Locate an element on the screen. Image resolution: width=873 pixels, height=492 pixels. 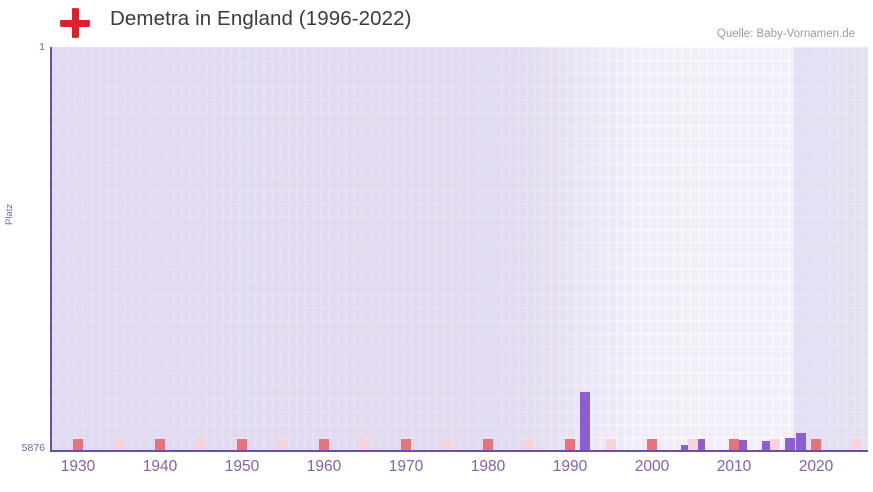
x-marker-major-1930 is located at coordinates (78, 444).